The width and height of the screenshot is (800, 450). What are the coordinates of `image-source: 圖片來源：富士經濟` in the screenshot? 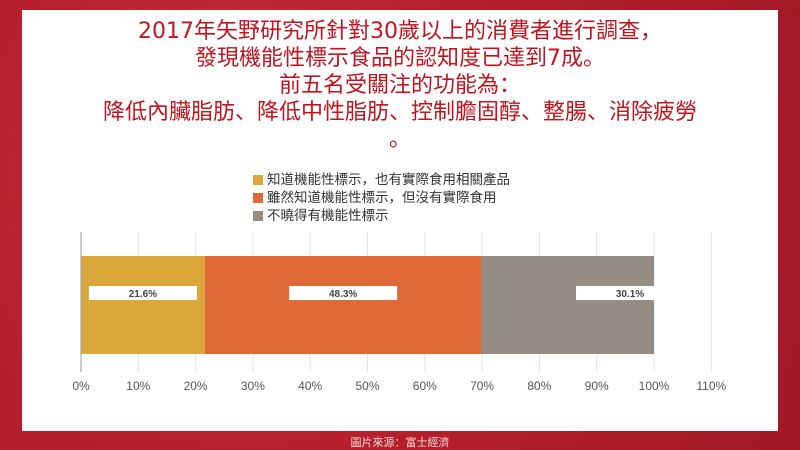 It's located at (400, 442).